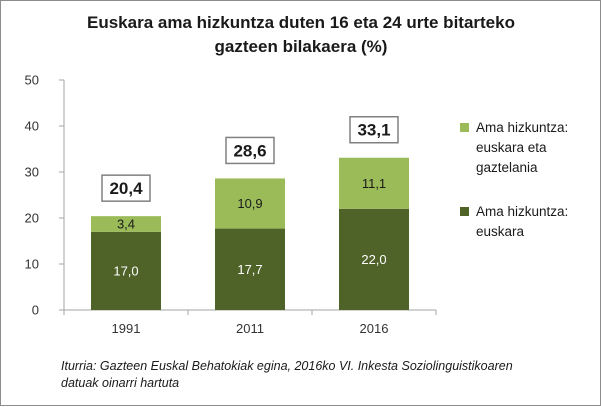 This screenshot has height=407, width=601. I want to click on chart-title-line-2: gazteen bilakaera (%), so click(301, 46).